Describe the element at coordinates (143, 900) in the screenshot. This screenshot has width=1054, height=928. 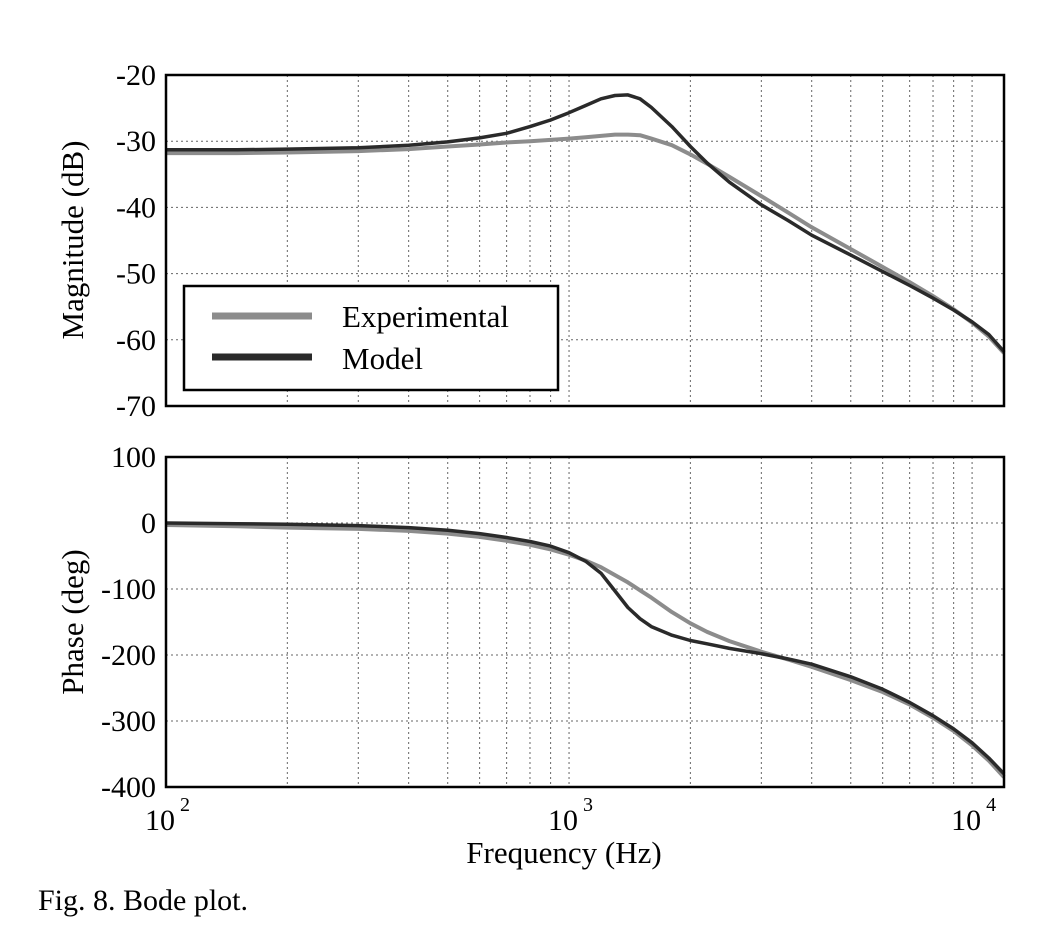
I see `figure-caption: Fig. 8. Bode plot.` at that location.